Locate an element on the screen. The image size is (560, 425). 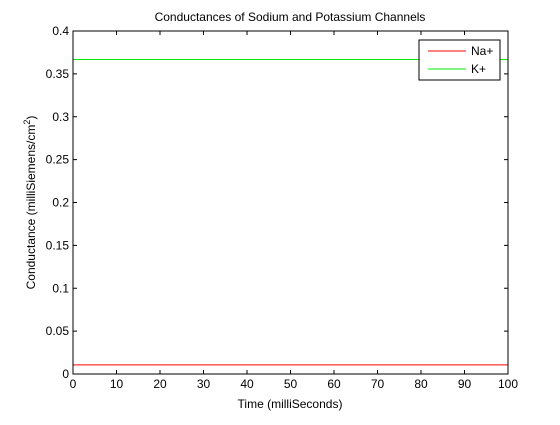
x-tick-label: 60 is located at coordinates (334, 384).